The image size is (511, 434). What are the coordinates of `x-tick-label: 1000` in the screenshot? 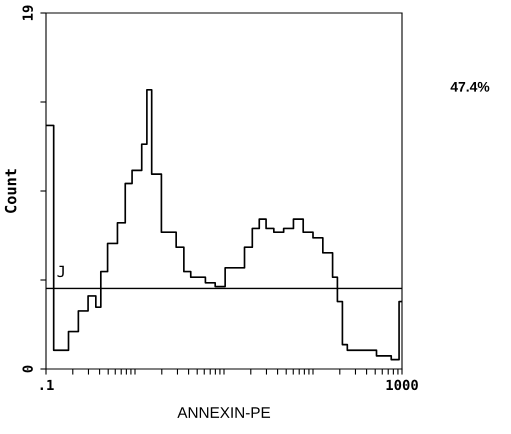 It's located at (402, 385).